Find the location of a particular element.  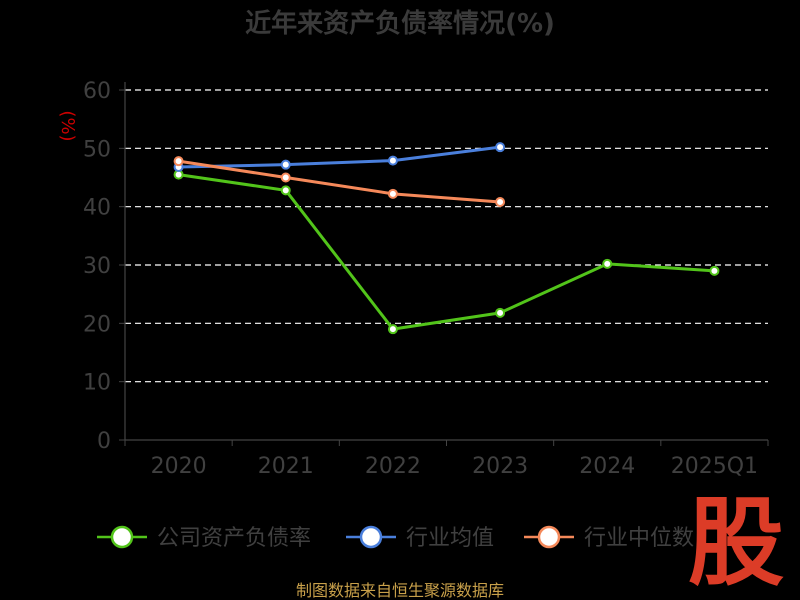

legend-label: 行业中位数 is located at coordinates (639, 538).